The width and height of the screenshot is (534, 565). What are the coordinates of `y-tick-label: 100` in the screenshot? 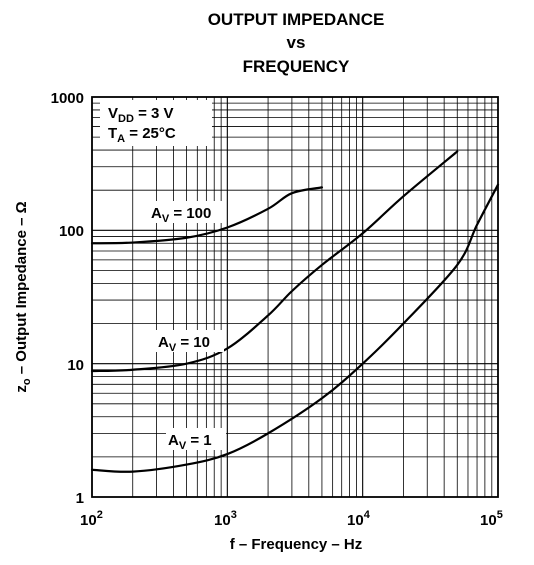 It's located at (71, 231).